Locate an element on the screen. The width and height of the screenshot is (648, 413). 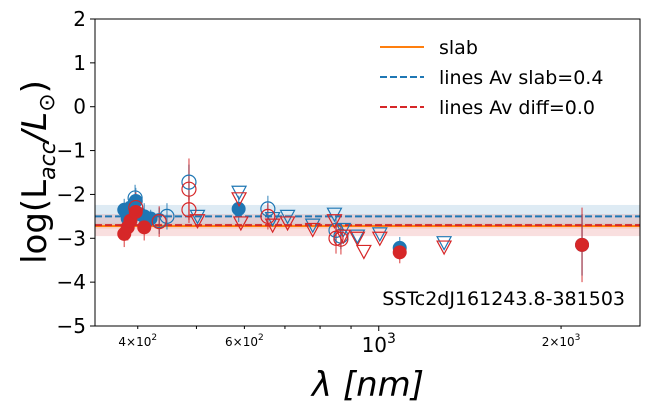
x-minor-tick-label: 6×10² is located at coordinates (244, 341).